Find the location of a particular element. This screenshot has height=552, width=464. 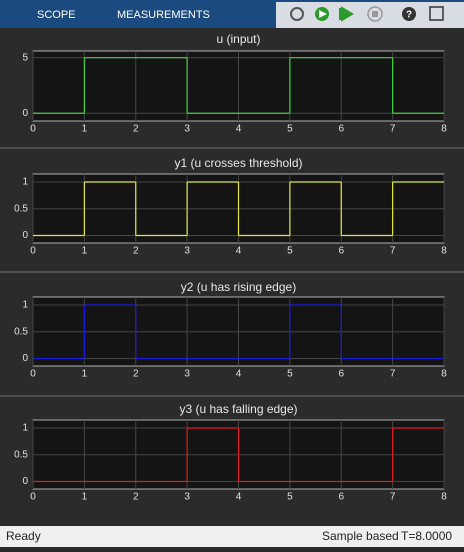

run-icon is located at coordinates (323, 14).